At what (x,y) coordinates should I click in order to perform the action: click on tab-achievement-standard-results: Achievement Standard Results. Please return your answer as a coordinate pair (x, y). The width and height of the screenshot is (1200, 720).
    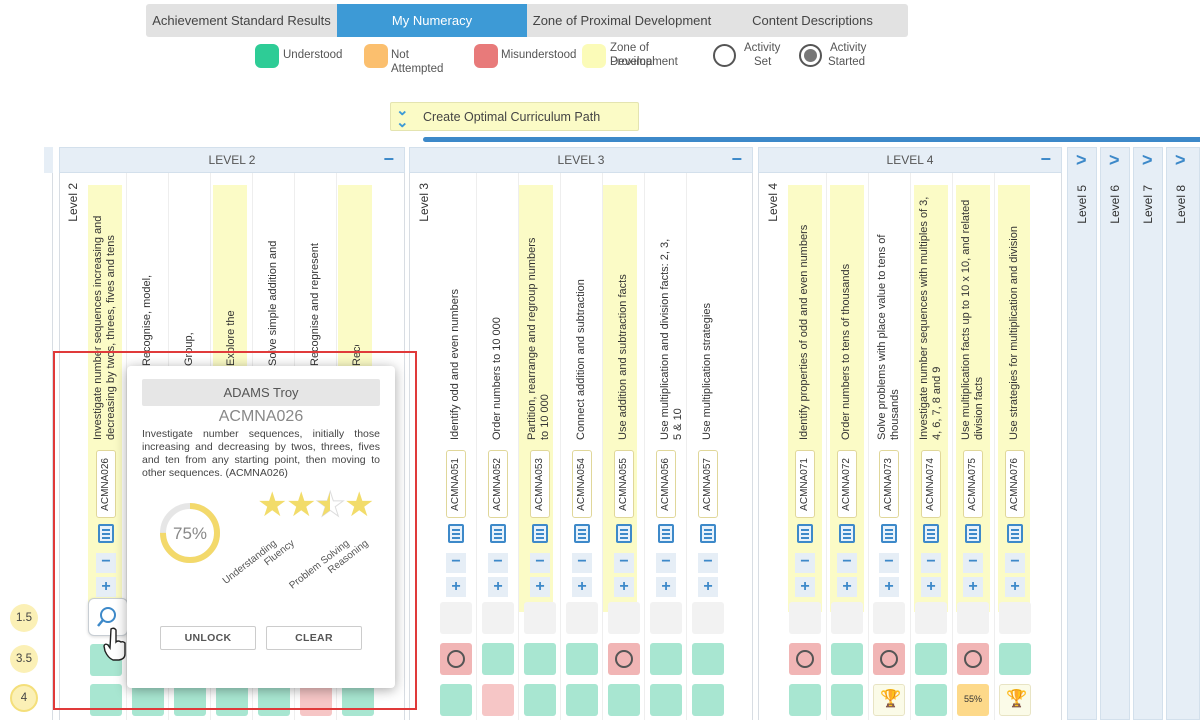
    Looking at the image, I should click on (241, 20).